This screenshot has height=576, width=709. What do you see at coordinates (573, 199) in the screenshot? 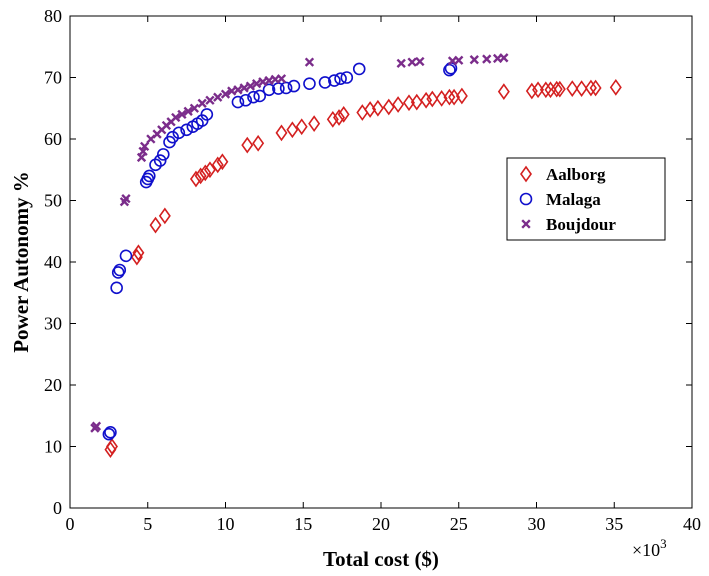
I see `legend-label-malaga: Malaga` at bounding box center [573, 199].